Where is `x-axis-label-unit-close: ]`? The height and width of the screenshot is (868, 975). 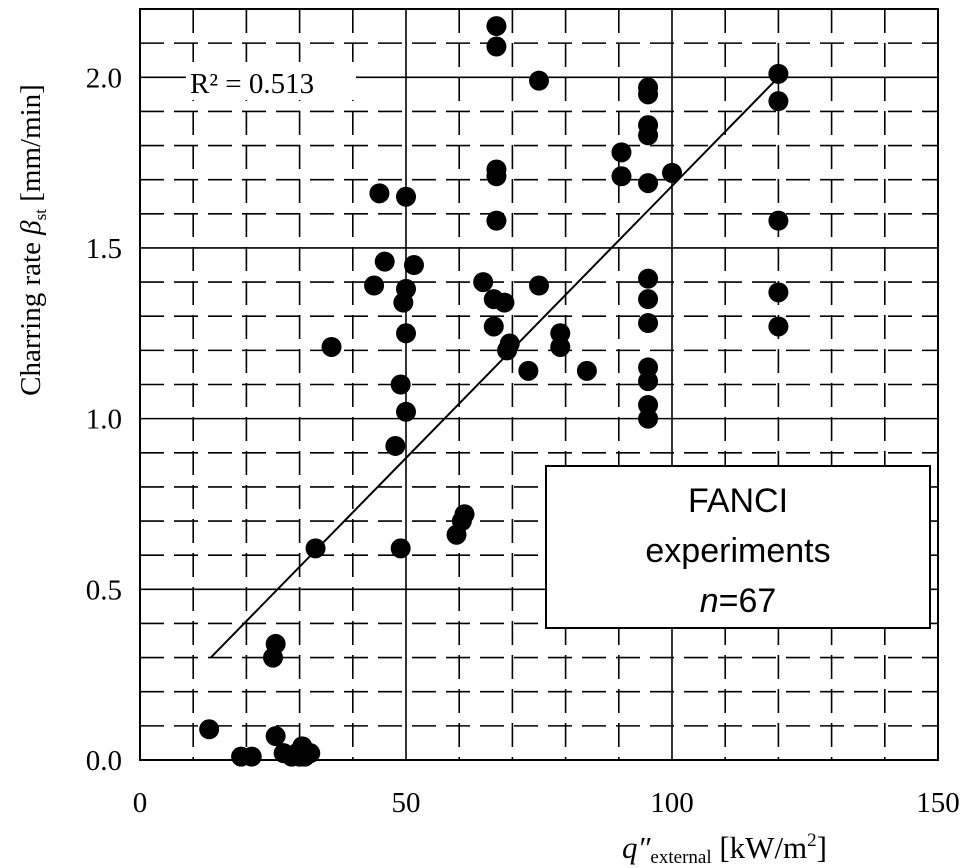
x-axis-label-unit-close: ] is located at coordinates (822, 847).